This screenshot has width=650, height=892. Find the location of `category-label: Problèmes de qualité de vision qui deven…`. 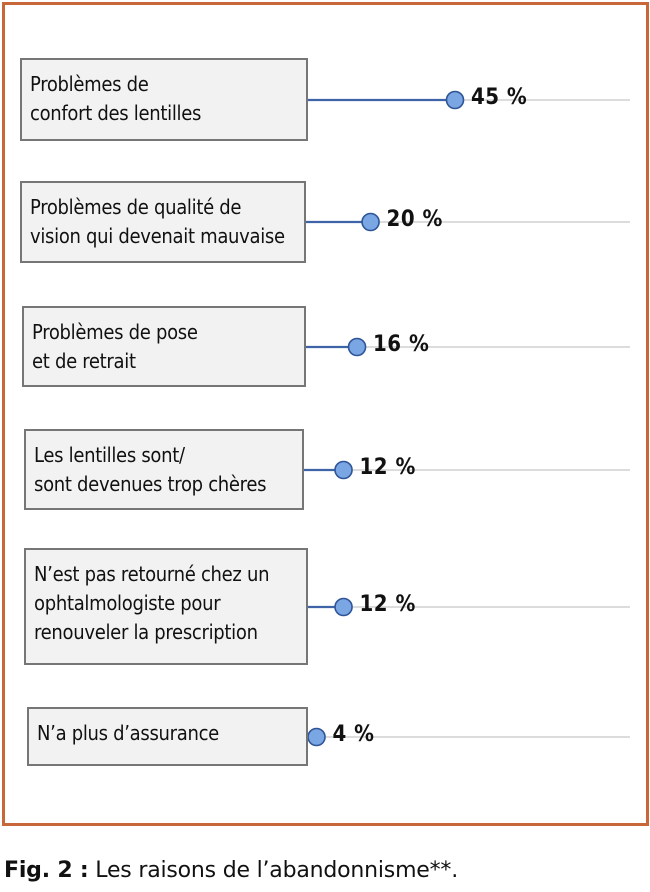

category-label: Problèmes de qualité de vision qui deven… is located at coordinates (163, 222).